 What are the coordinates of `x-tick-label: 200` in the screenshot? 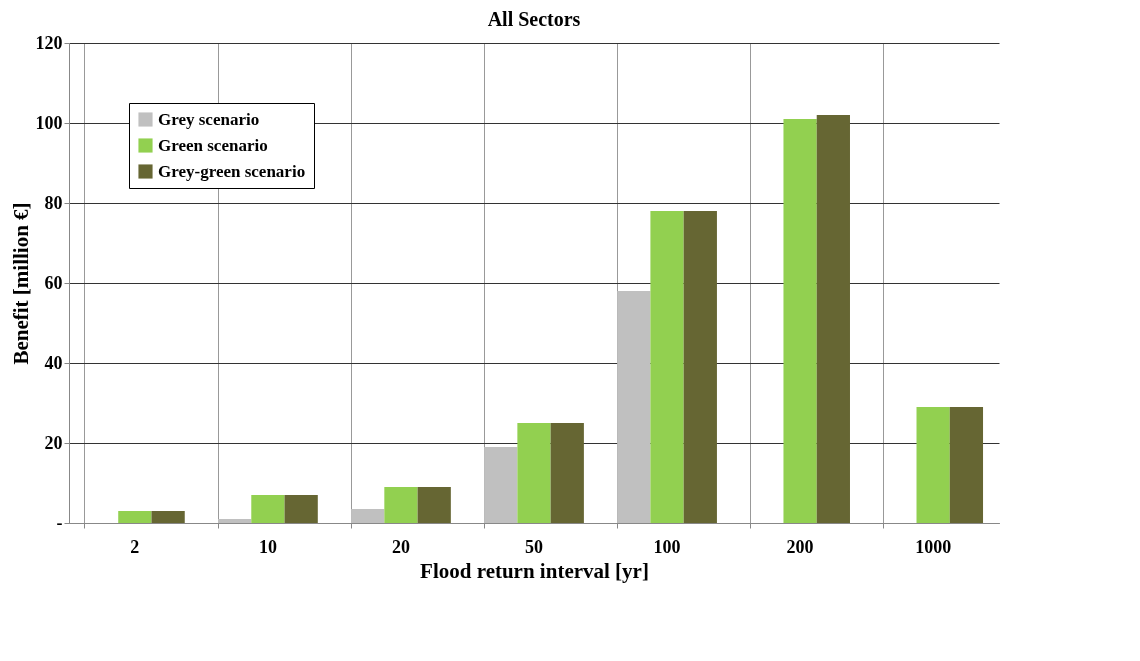 It's located at (800, 546).